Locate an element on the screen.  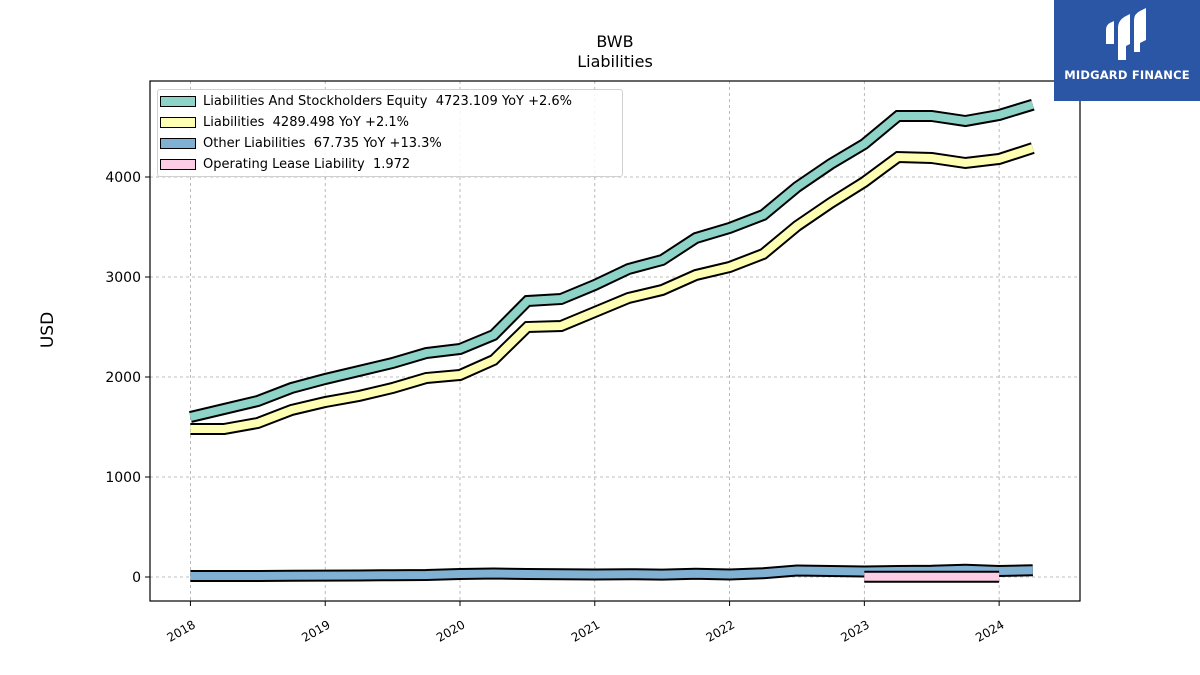
chart-title: BWB is located at coordinates (615, 41).